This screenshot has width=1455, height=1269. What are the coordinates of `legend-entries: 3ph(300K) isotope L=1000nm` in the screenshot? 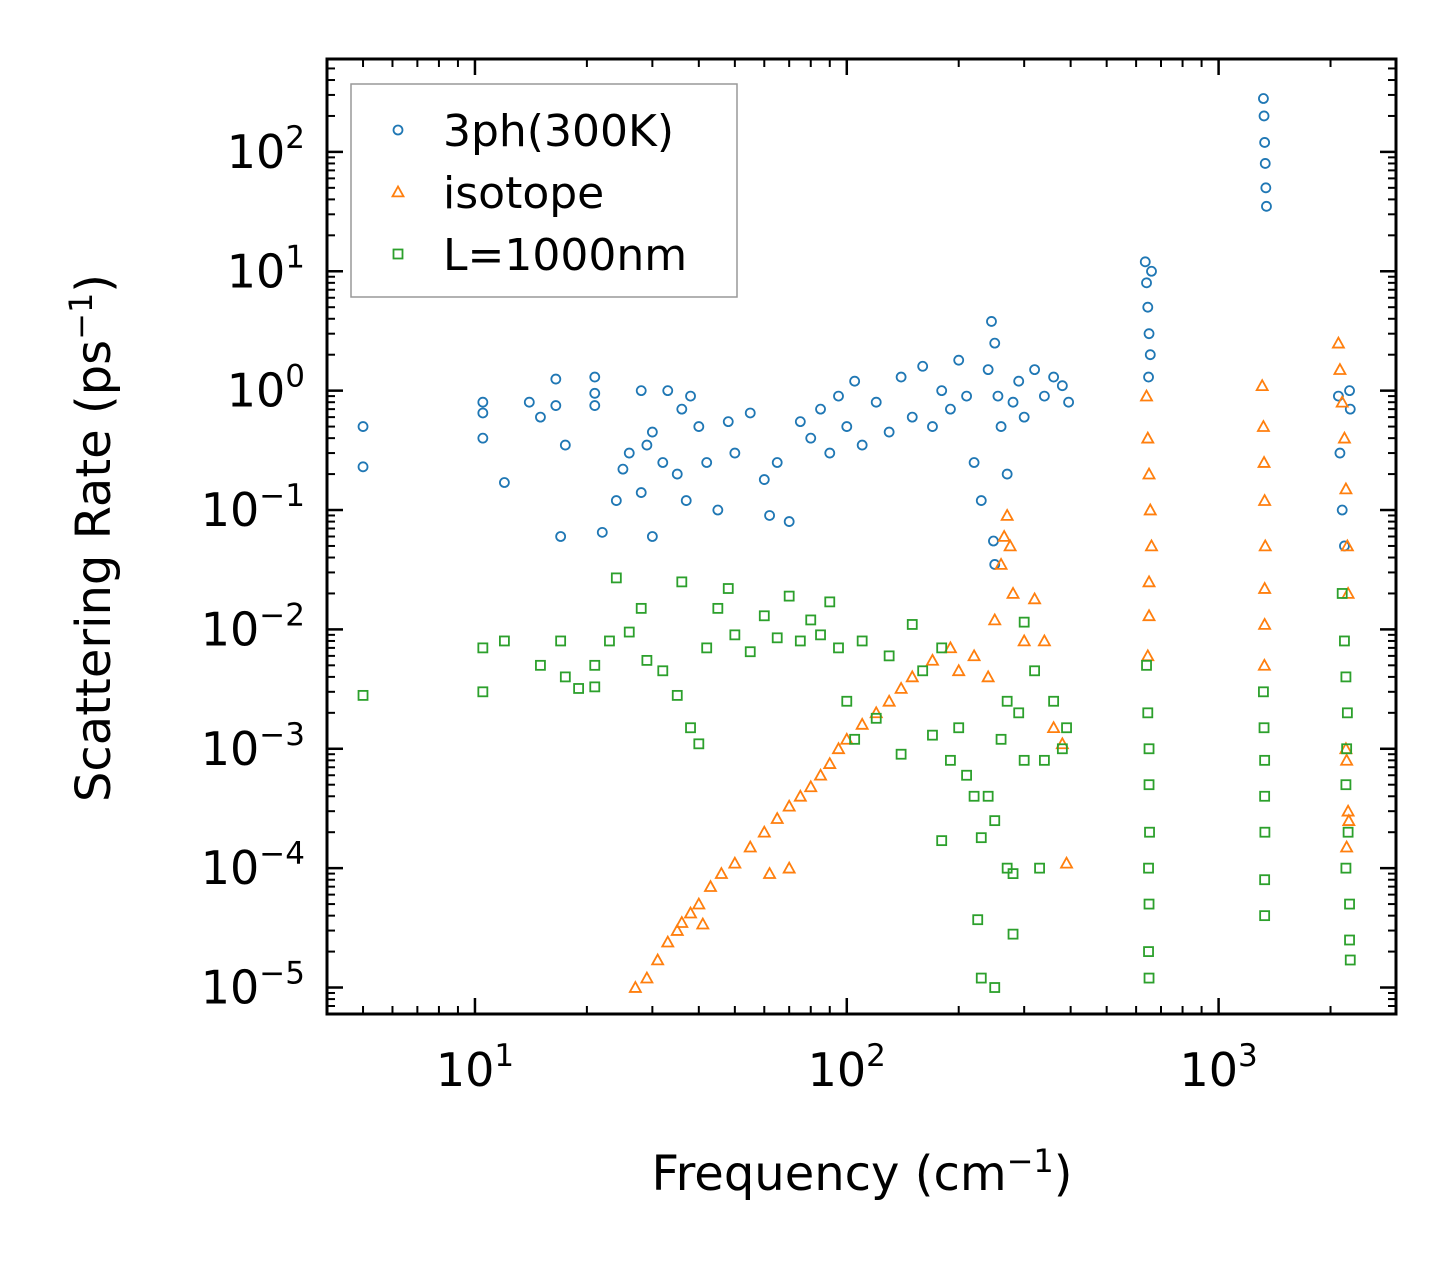 It's located at (538, 193).